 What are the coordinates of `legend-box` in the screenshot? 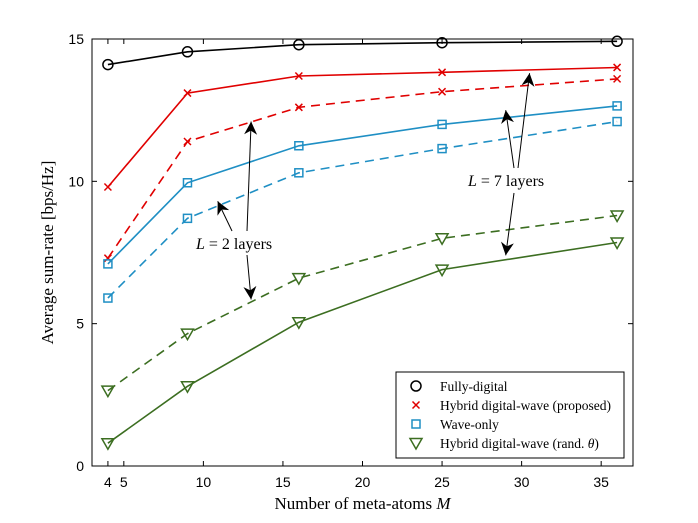 It's located at (510, 415).